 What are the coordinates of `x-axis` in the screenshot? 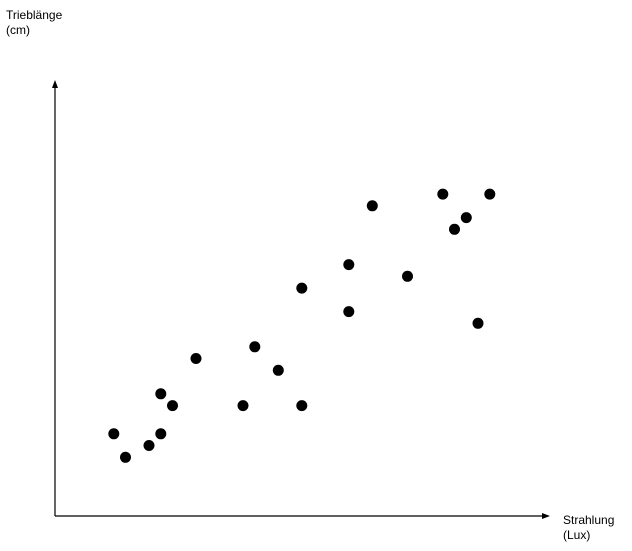 It's located at (302, 516).